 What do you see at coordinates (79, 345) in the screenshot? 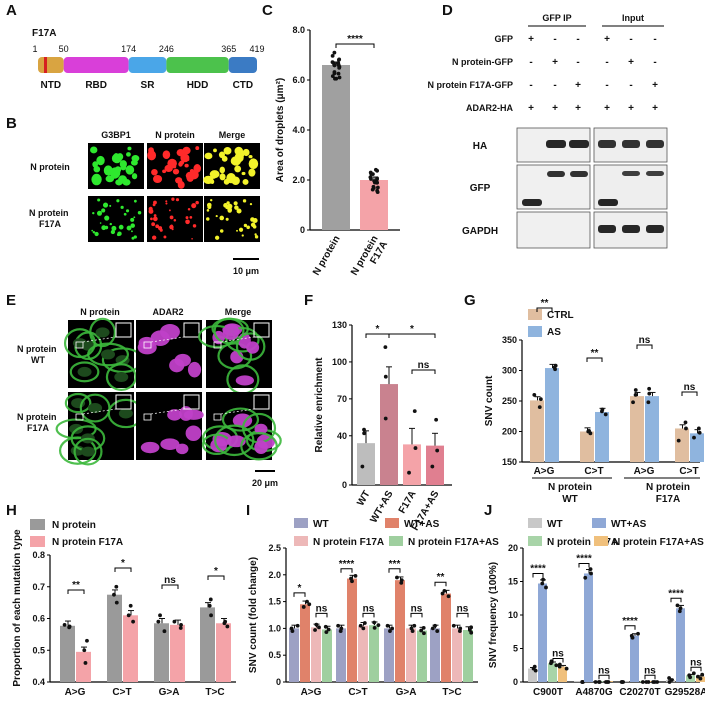
I see `e-image-r1-c1-roi-box` at bounding box center [79, 345].